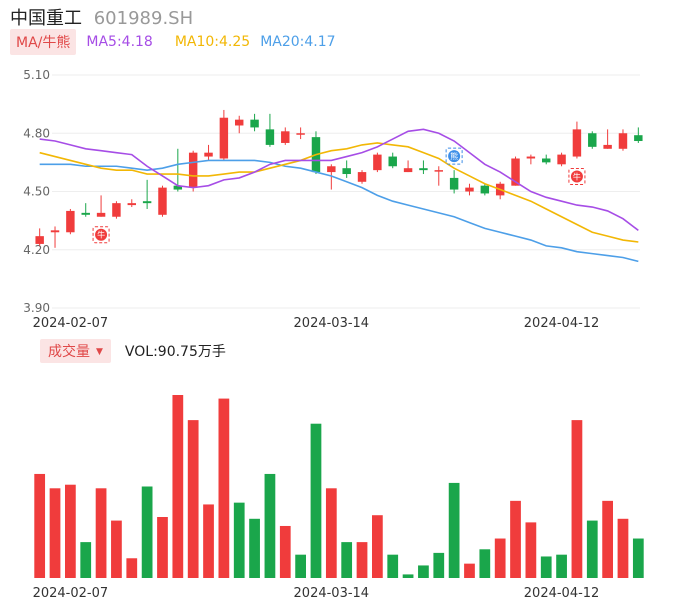 The width and height of the screenshot is (686, 606). What do you see at coordinates (562, 323) in the screenshot?
I see `x-tick-label: 2024-04-12` at bounding box center [562, 323].